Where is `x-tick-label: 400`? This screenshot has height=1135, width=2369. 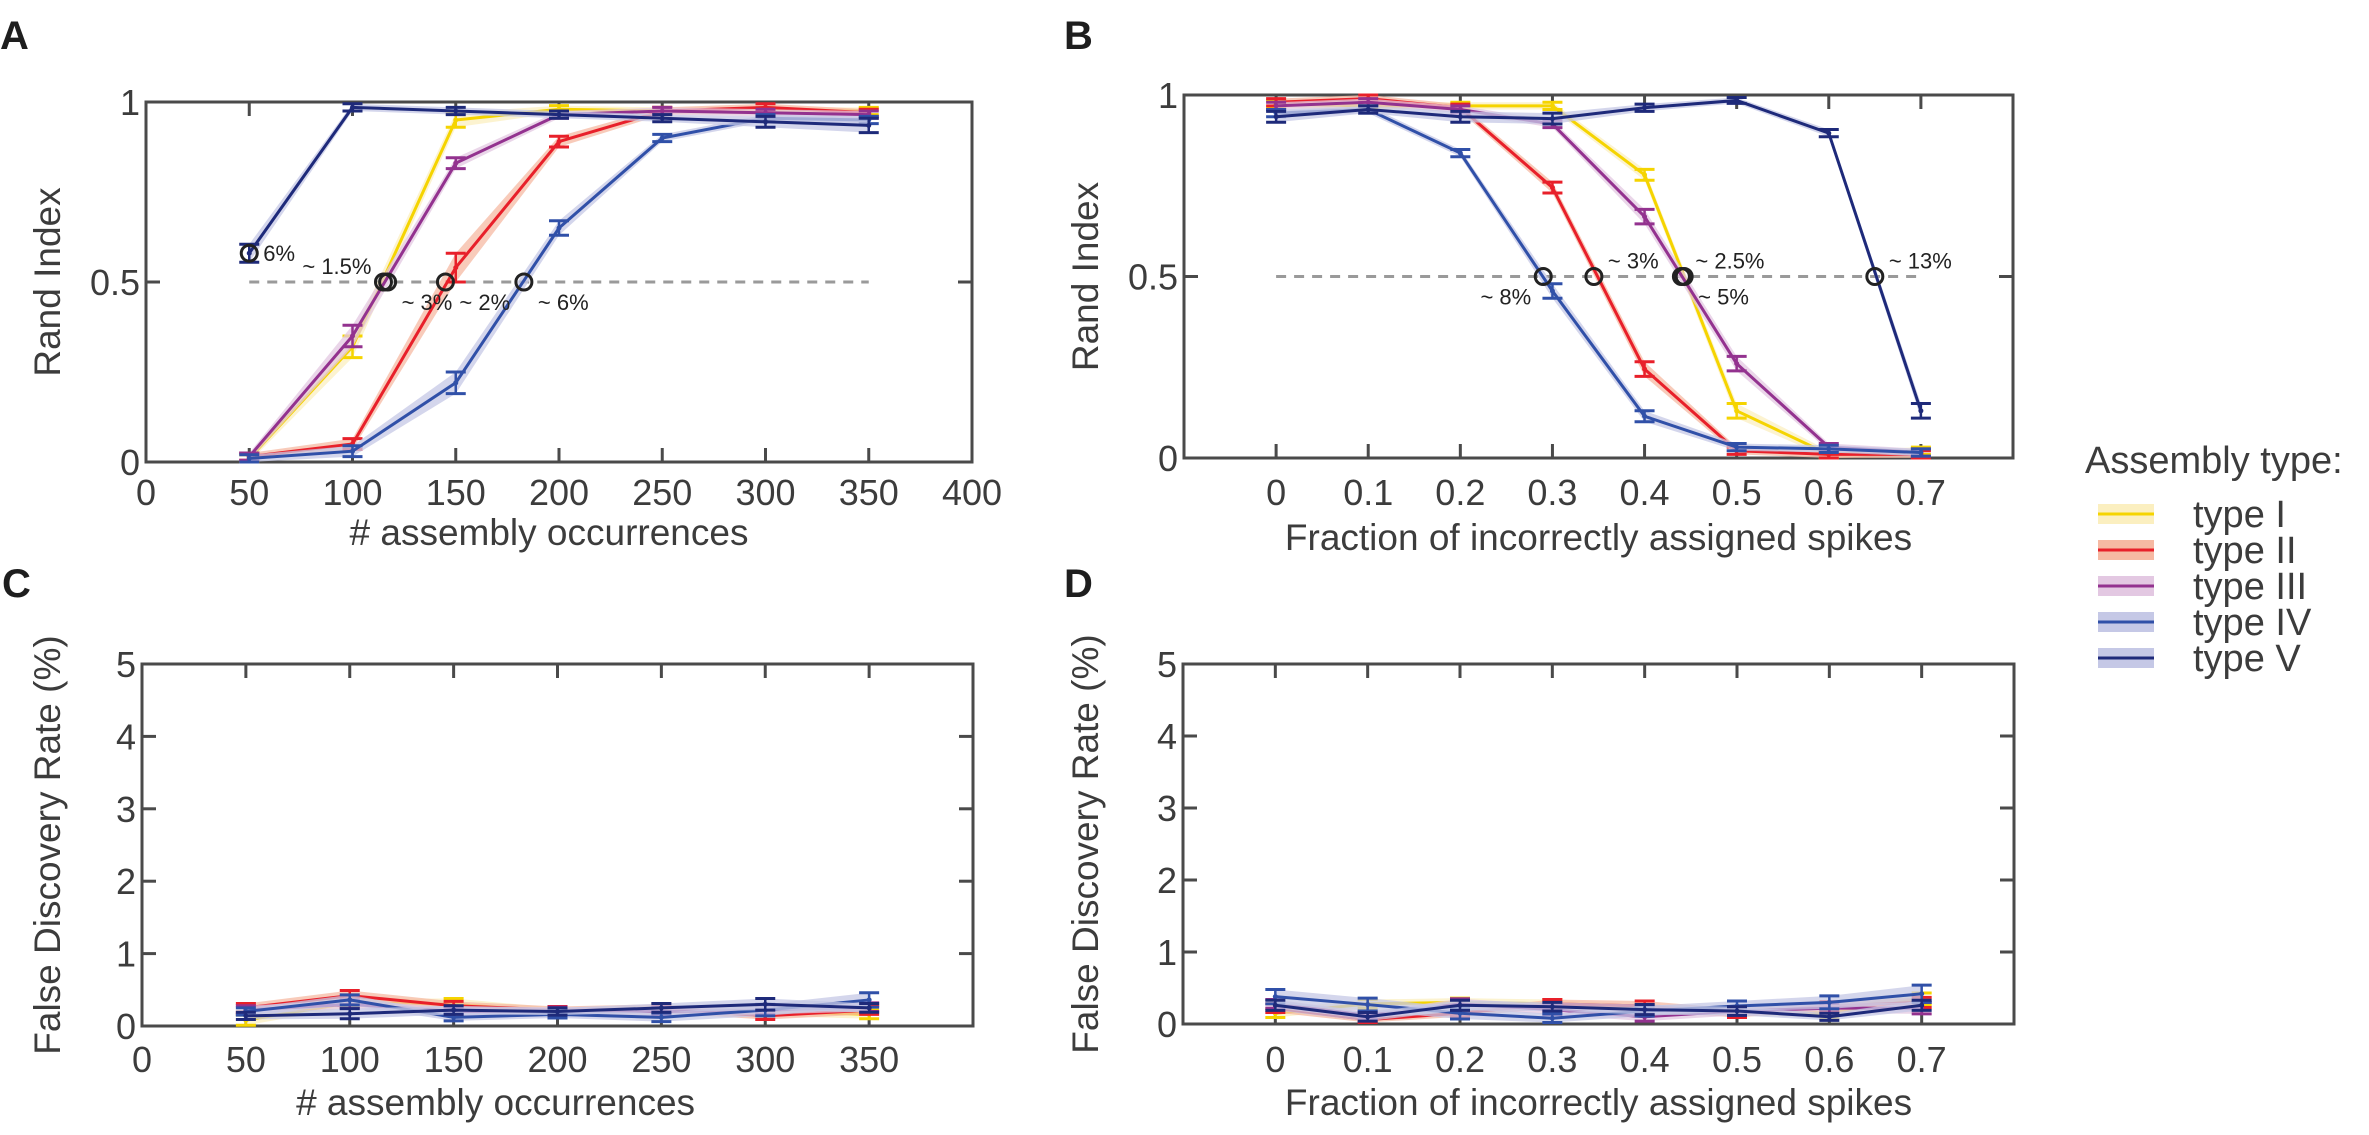
x-tick-label: 400 is located at coordinates (972, 492).